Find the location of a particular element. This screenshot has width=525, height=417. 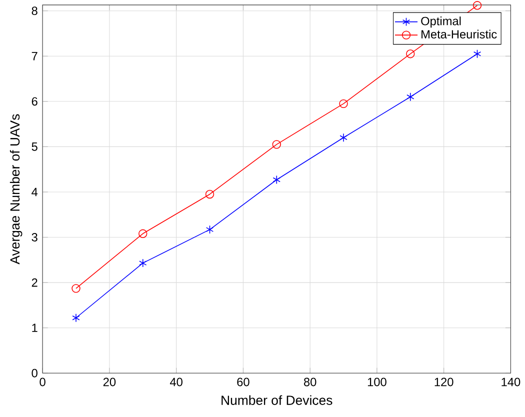

y-tick-label: 0 is located at coordinates (35, 373).